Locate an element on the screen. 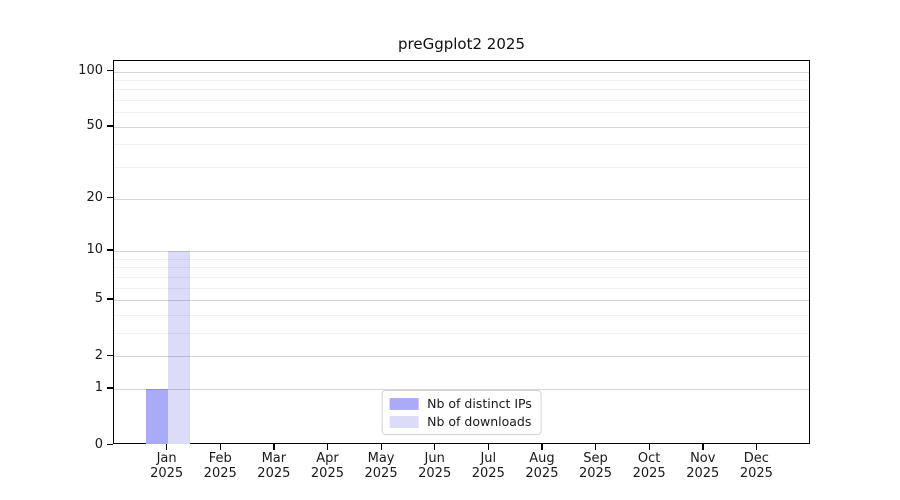  bar-distinct-ips is located at coordinates (156, 416).